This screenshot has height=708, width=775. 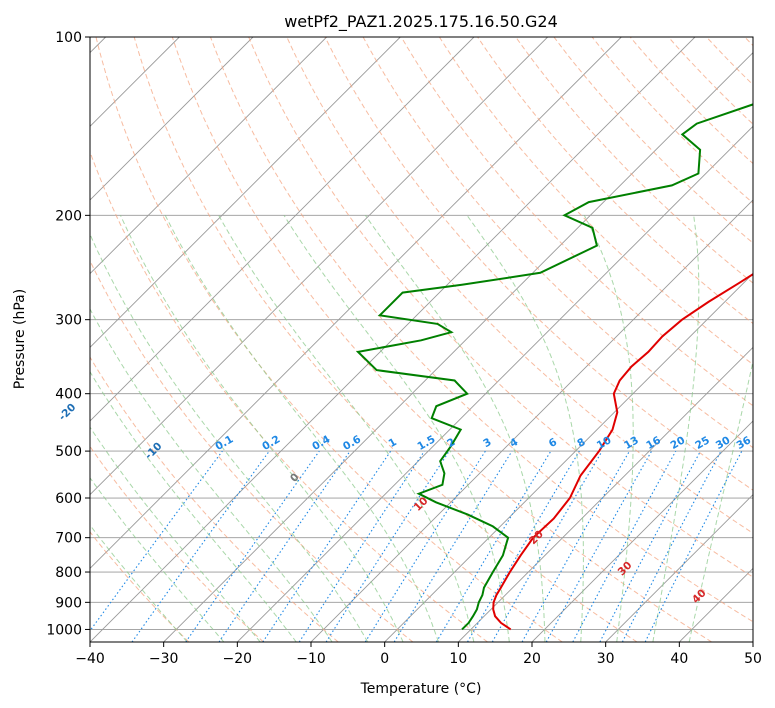 I want to click on y-tick-label: 600, so click(x=68, y=499).